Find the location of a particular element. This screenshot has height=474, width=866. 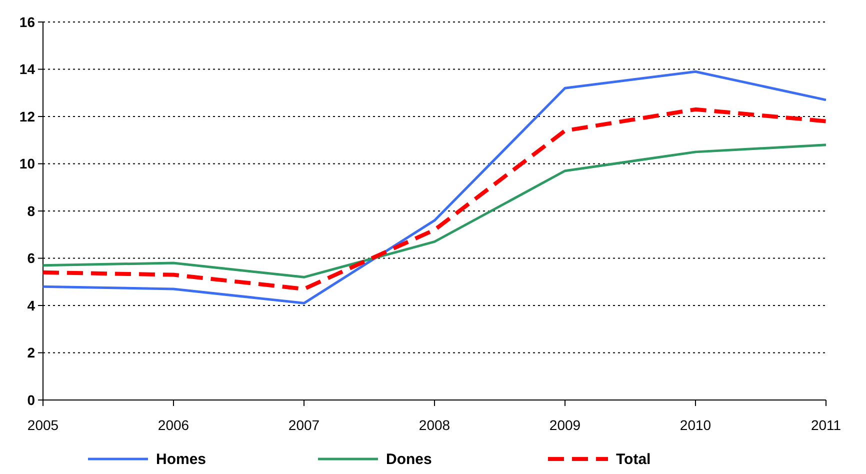

y-tick-label: 10 is located at coordinates (27, 164).